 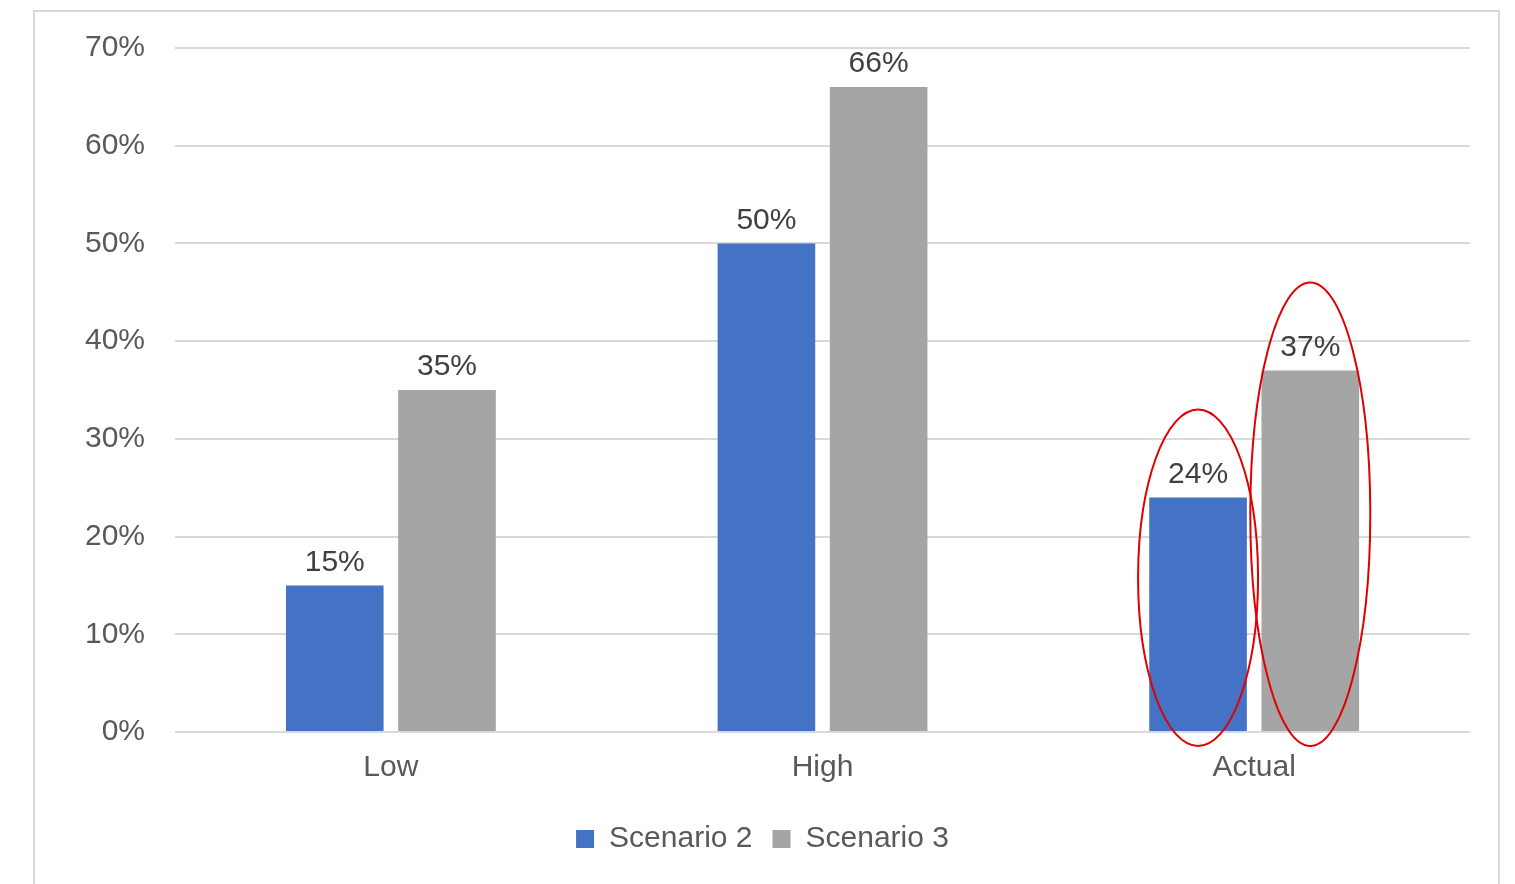 I want to click on data-label: 66%, so click(x=878, y=62).